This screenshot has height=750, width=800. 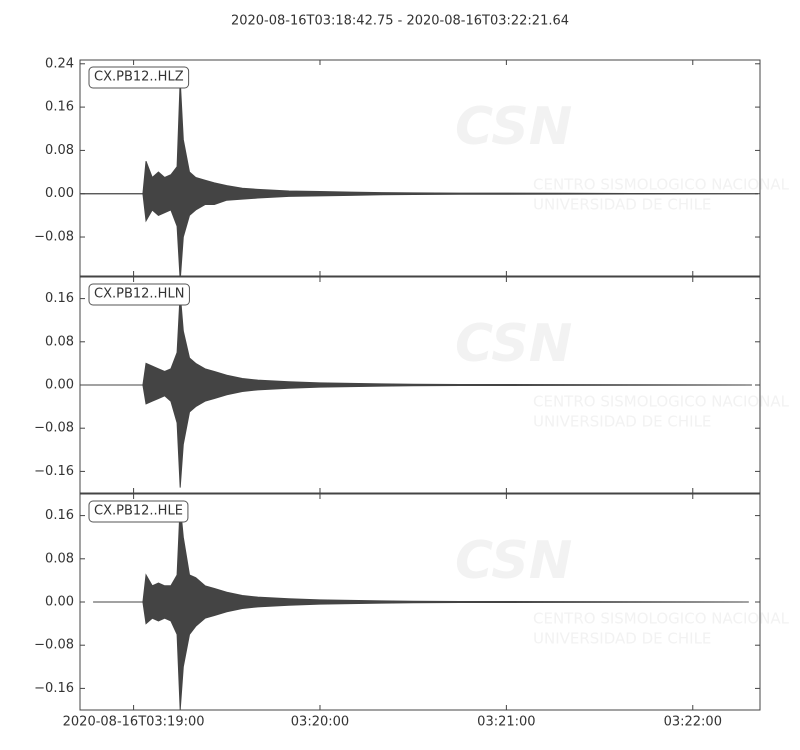 I want to click on trace-label: CX.PB12..HLE, so click(x=138, y=511).